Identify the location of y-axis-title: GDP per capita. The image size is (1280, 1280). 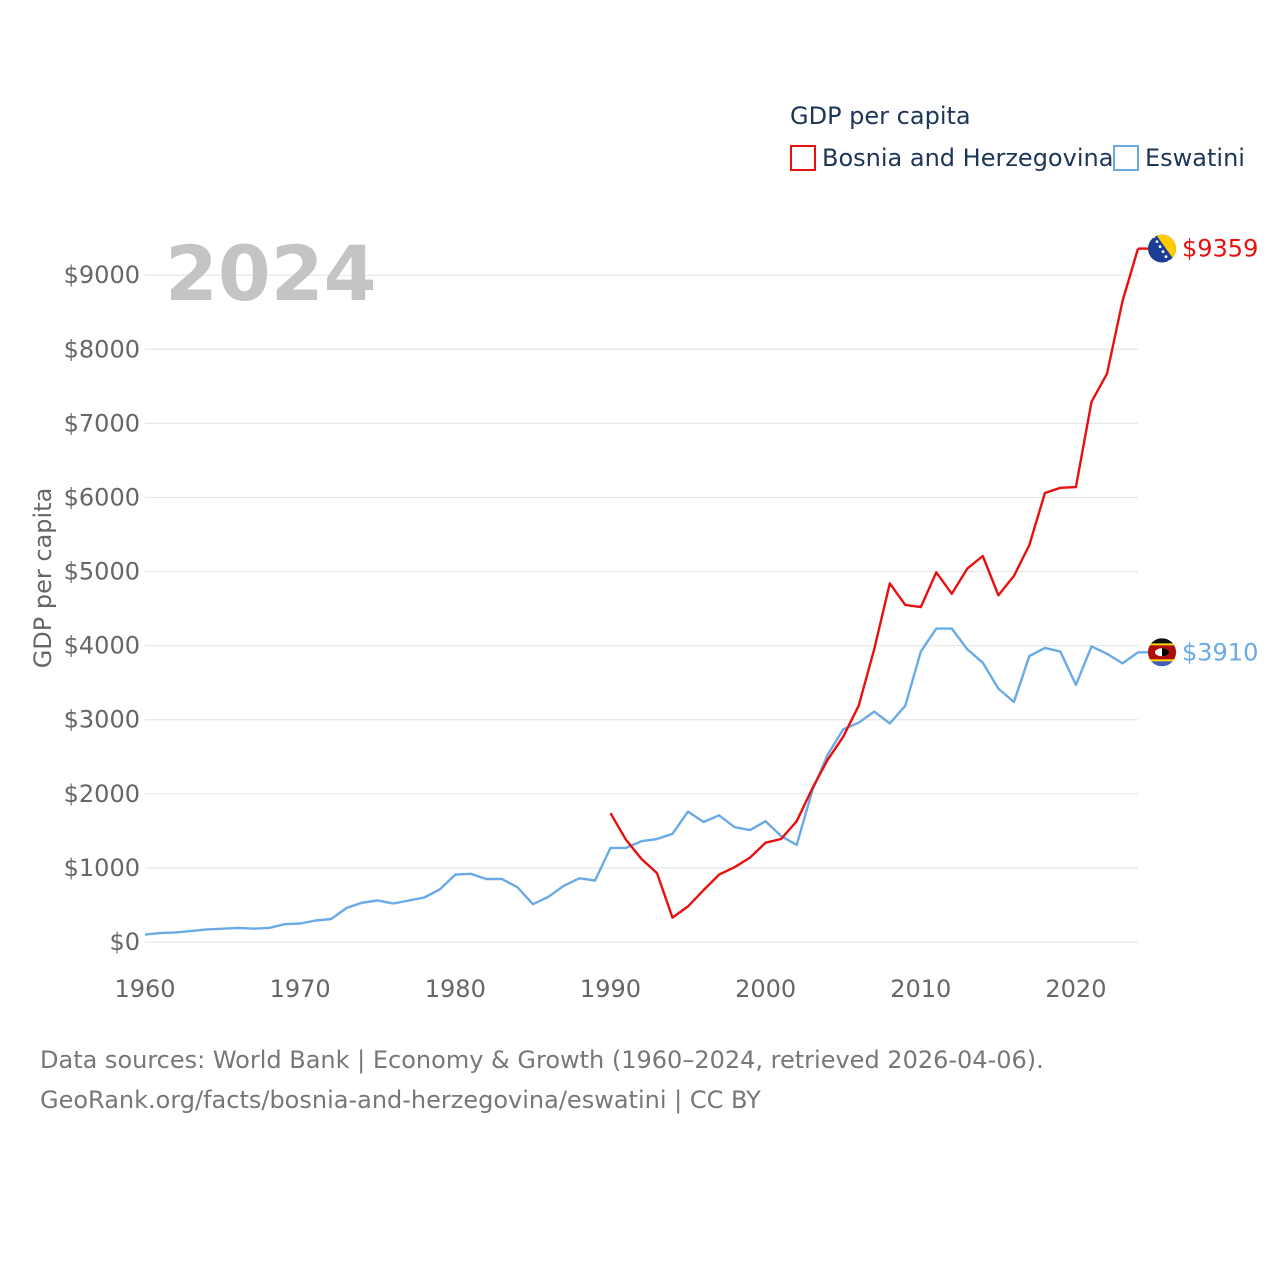
(43, 578).